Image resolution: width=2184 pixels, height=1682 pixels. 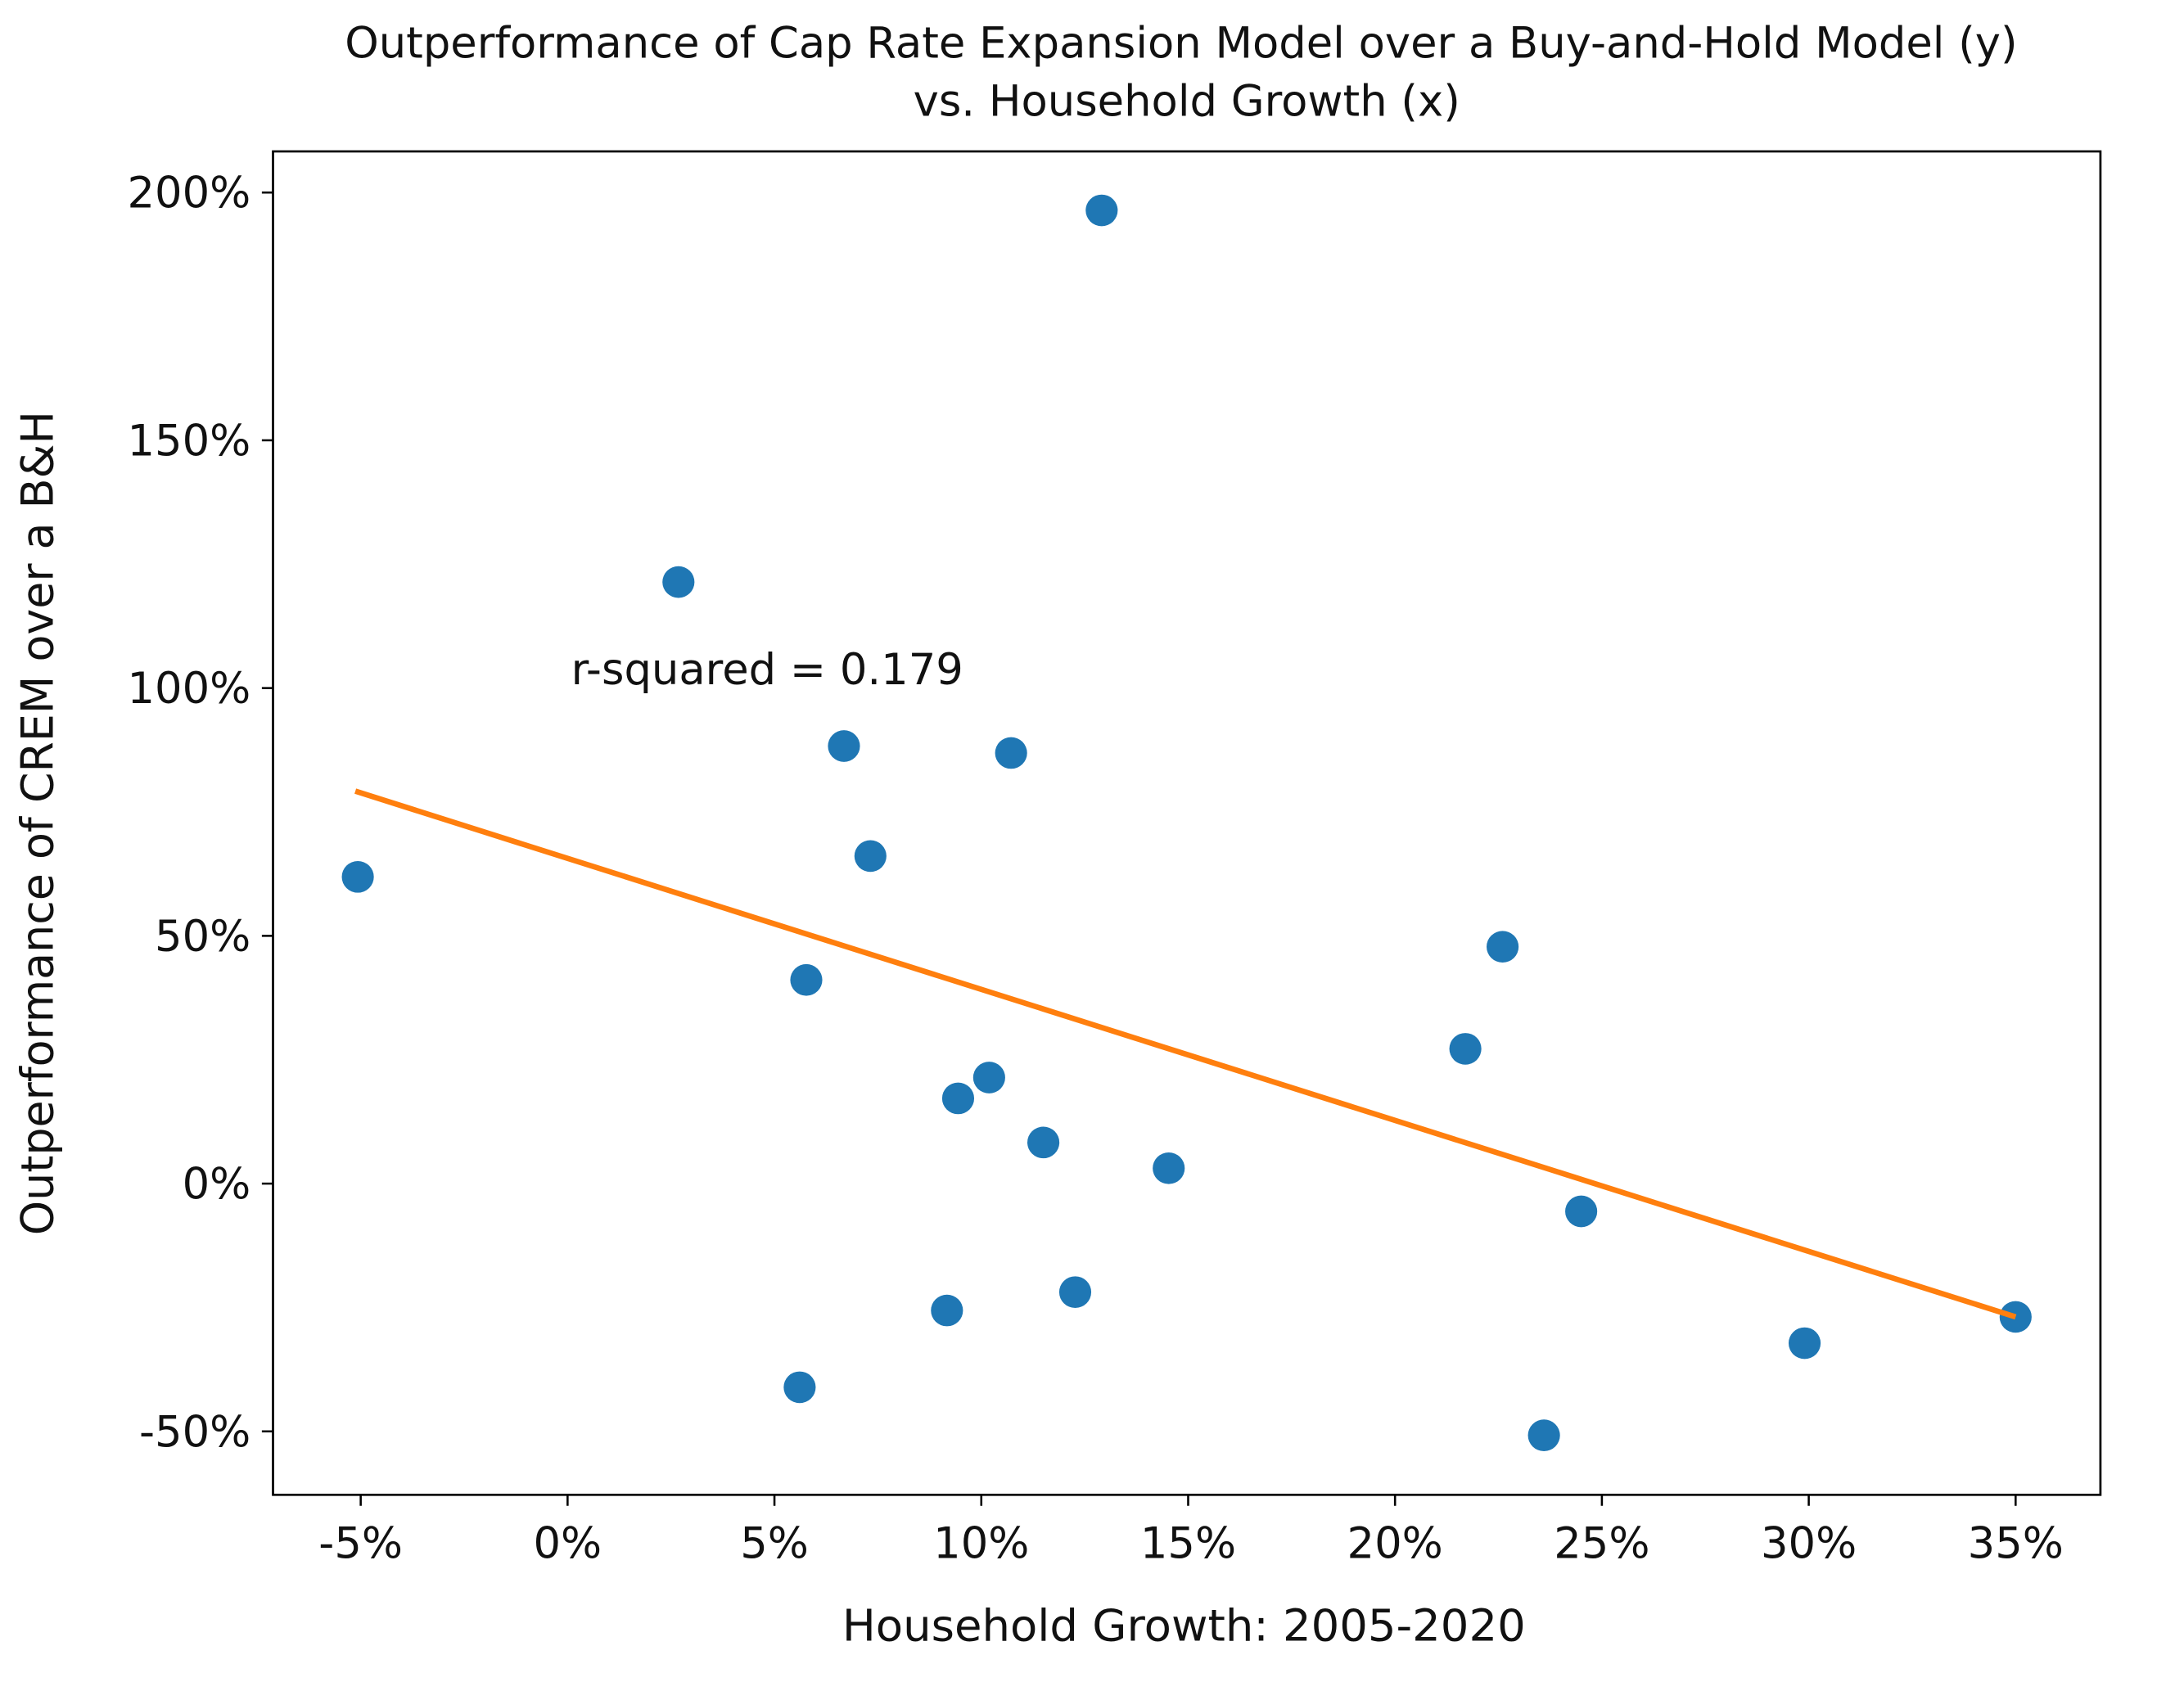 I want to click on x-axis-label: Household Growth: 2005-2020, so click(x=1184, y=1626).